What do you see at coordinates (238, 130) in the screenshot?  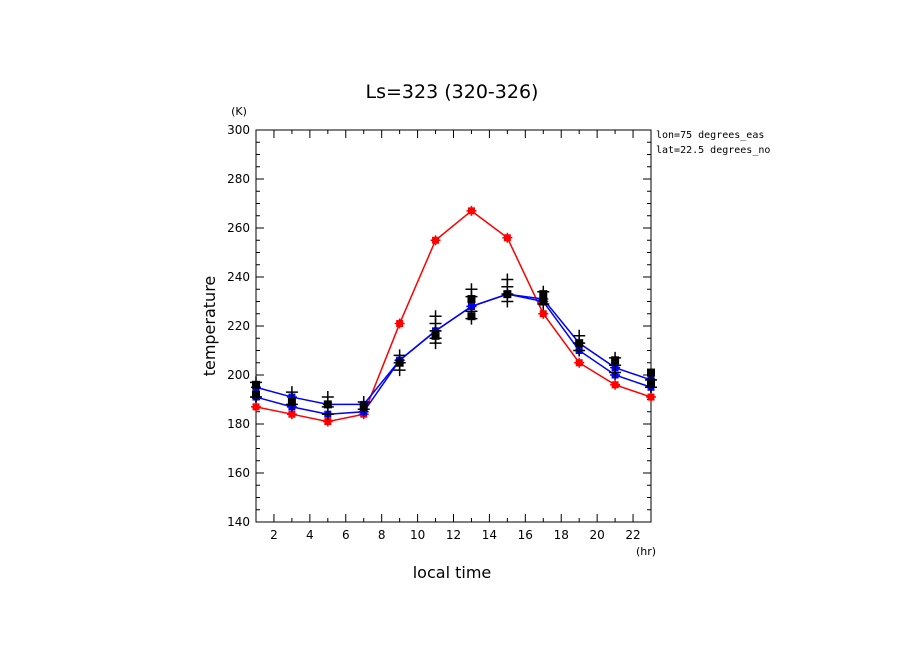 I see `y-tick-label: 300` at bounding box center [238, 130].